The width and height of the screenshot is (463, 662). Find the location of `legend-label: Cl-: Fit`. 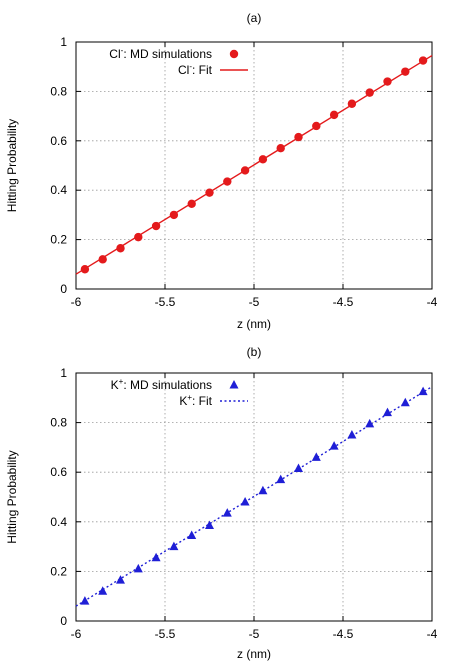

legend-label: Cl-: Fit is located at coordinates (195, 69).